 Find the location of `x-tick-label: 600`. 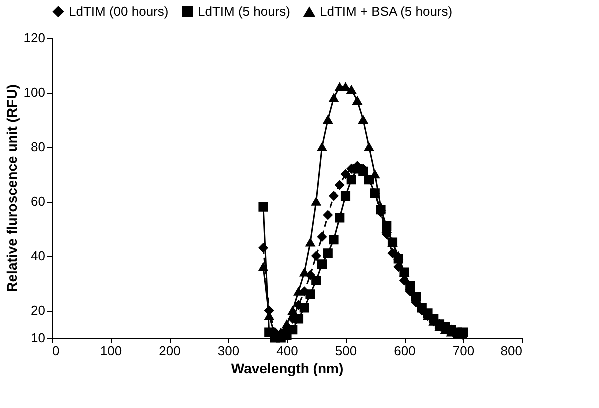

x-tick-label: 600 is located at coordinates (405, 351).